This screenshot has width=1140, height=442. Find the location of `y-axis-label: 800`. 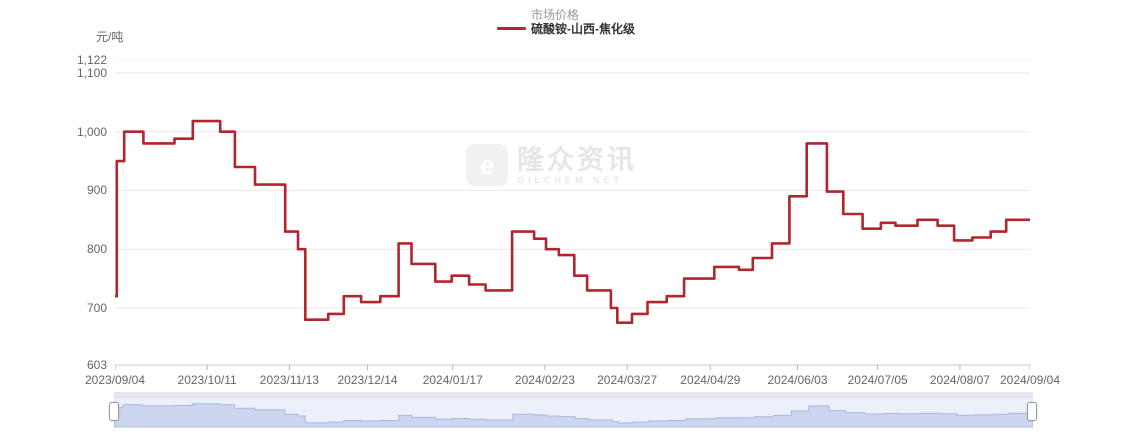

y-axis-label: 800 is located at coordinates (96, 249).